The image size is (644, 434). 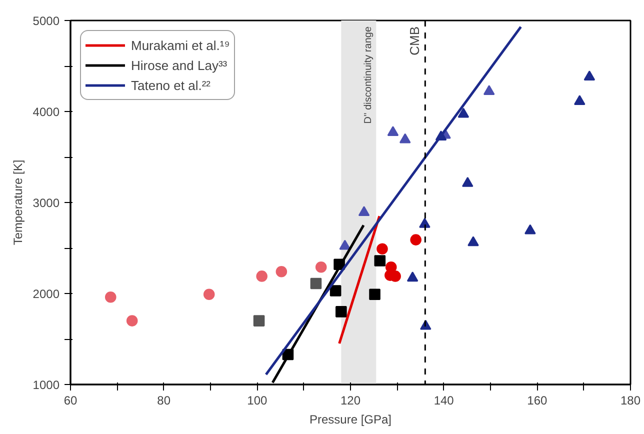 What do you see at coordinates (46, 21) in the screenshot?
I see `y-tick-label: 5000` at bounding box center [46, 21].